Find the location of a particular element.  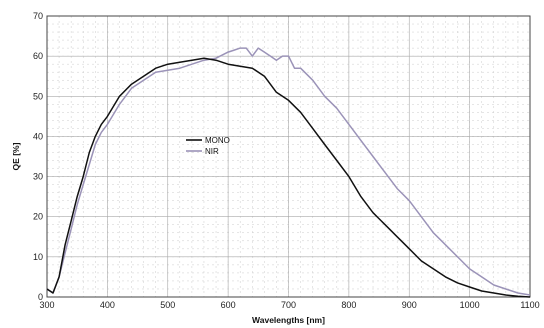

x-tick-label: 1100 is located at coordinates (529, 305).